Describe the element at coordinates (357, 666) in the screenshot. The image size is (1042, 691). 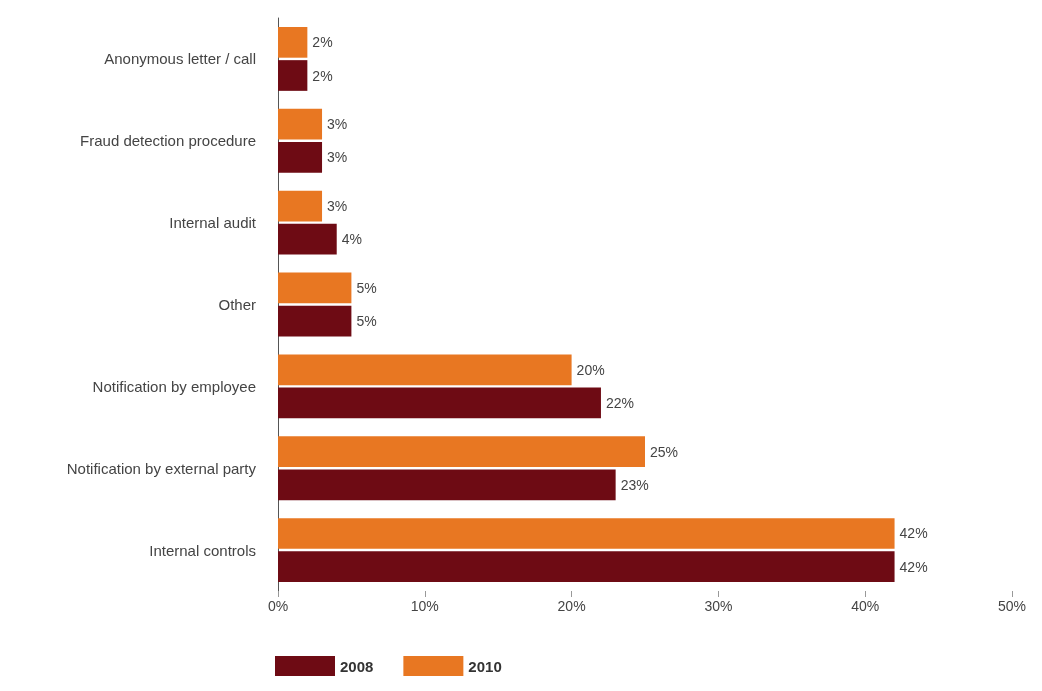
I see `legend-label: 2008` at that location.